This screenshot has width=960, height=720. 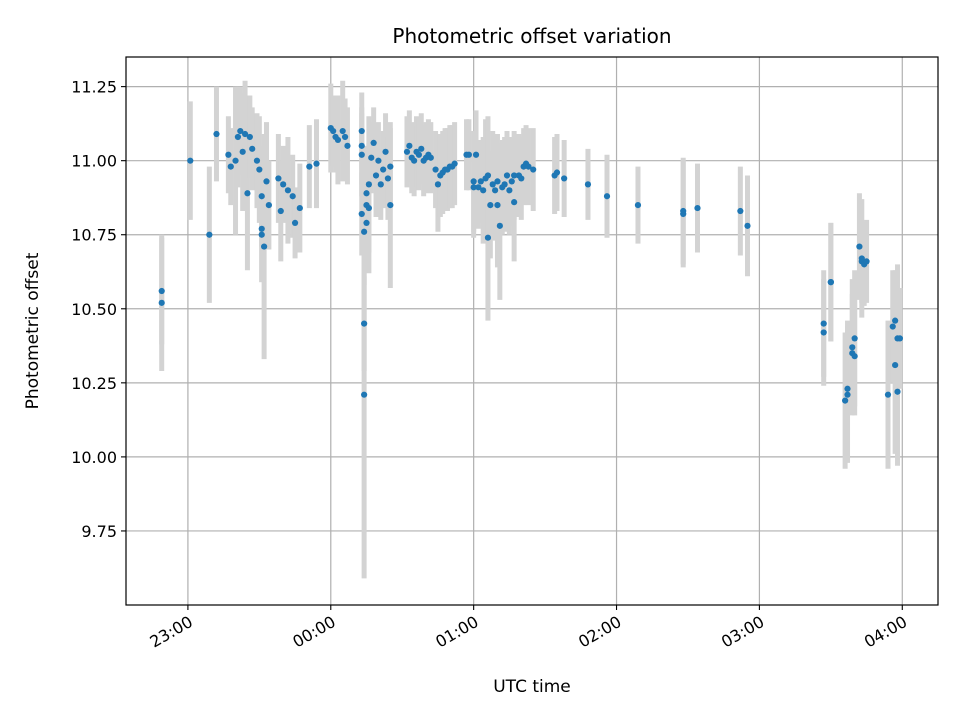 I want to click on y-tick-label: 10.00, so click(x=94, y=457).